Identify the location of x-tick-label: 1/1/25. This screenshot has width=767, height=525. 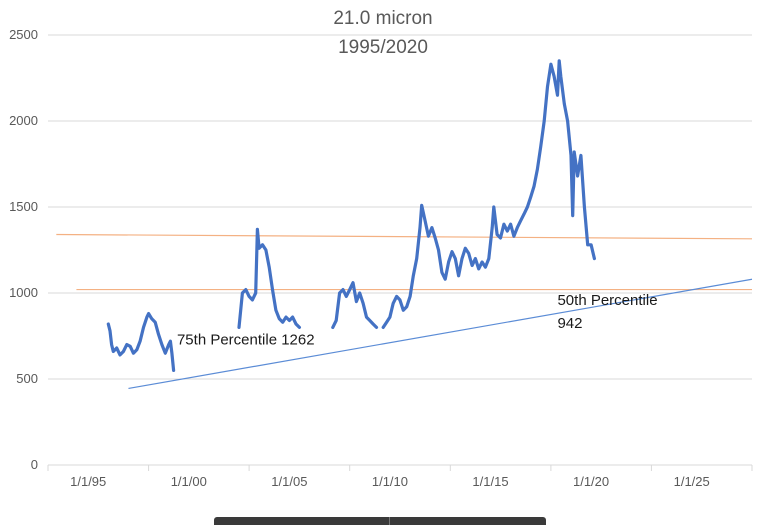
(692, 481).